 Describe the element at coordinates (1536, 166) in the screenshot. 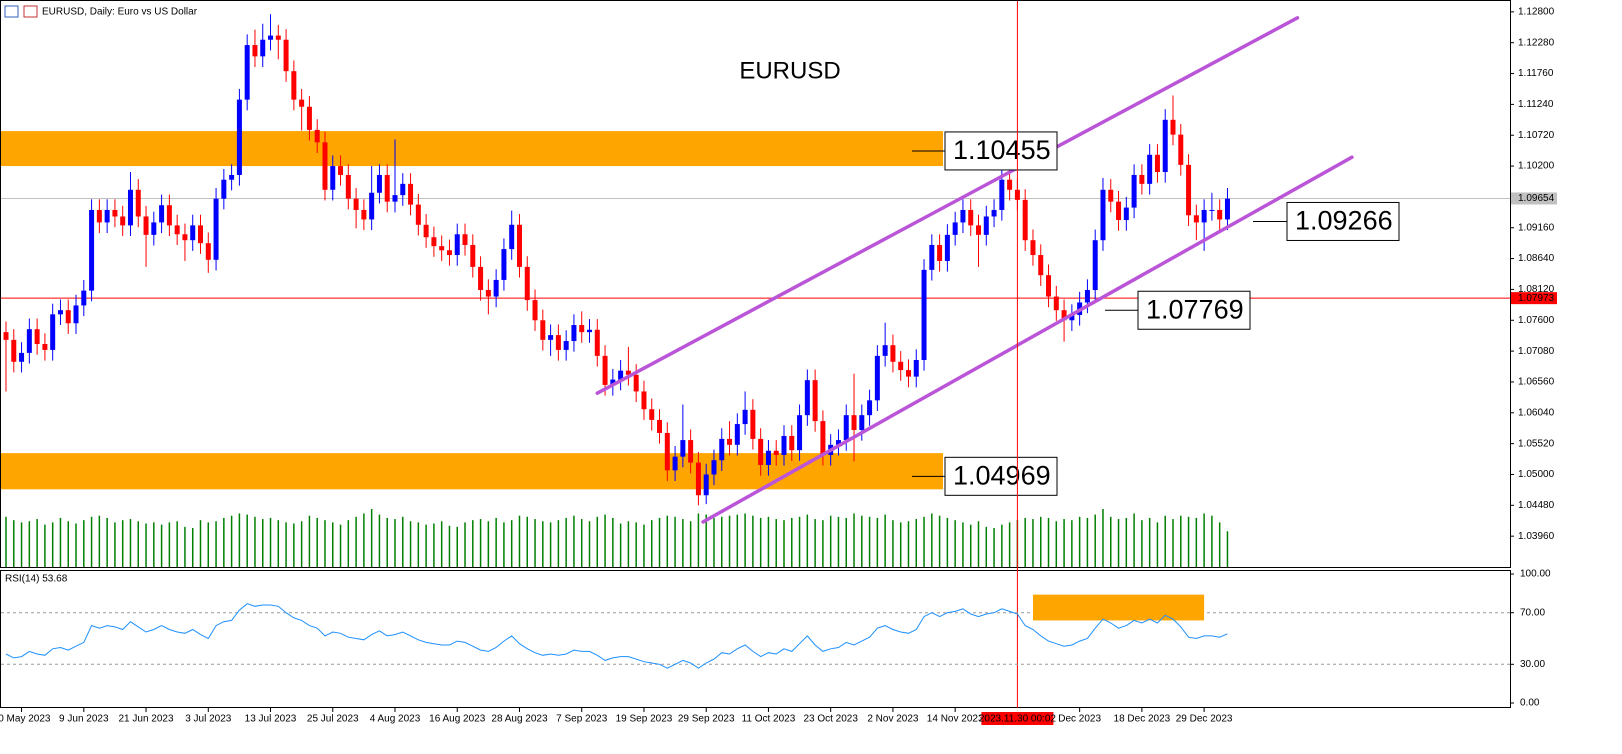

I see `y-tick-label: 1.10200` at that location.